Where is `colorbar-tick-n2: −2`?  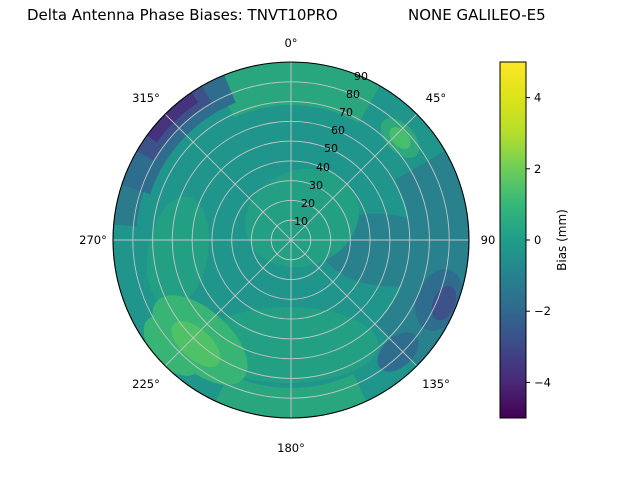
colorbar-tick-n2: −2 is located at coordinates (542, 311).